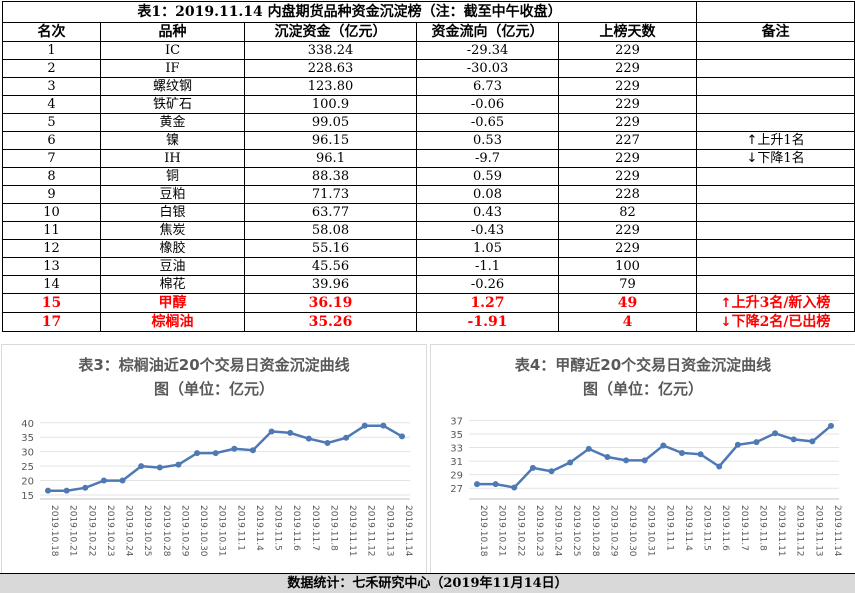 The width and height of the screenshot is (855, 593). What do you see at coordinates (371, 531) in the screenshot?
I see `palm-oil-x-tick-label: 2019.11.12` at bounding box center [371, 531].